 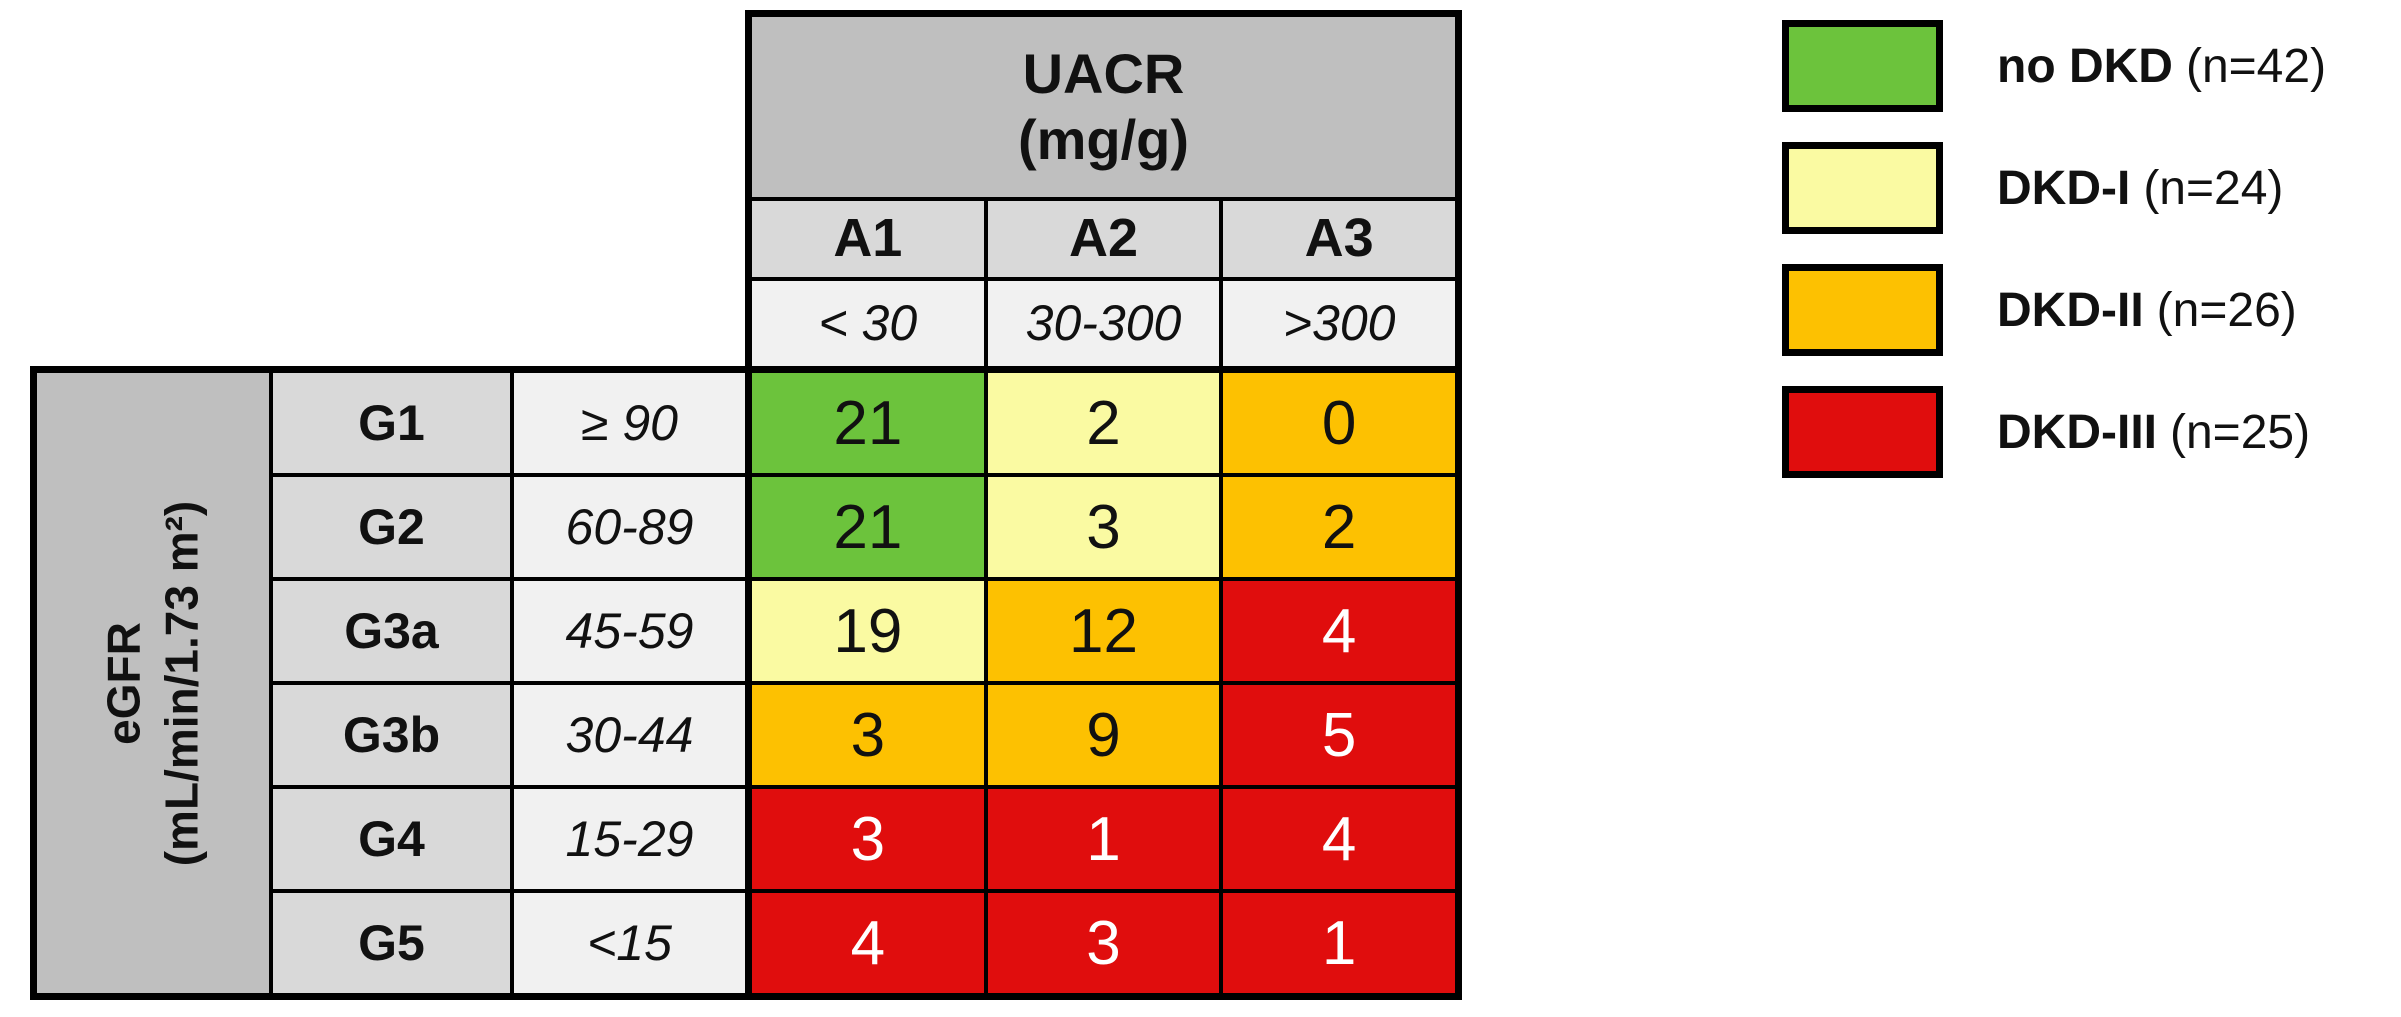 I want to click on cell-g3a-a3: 4, so click(x=1339, y=631).